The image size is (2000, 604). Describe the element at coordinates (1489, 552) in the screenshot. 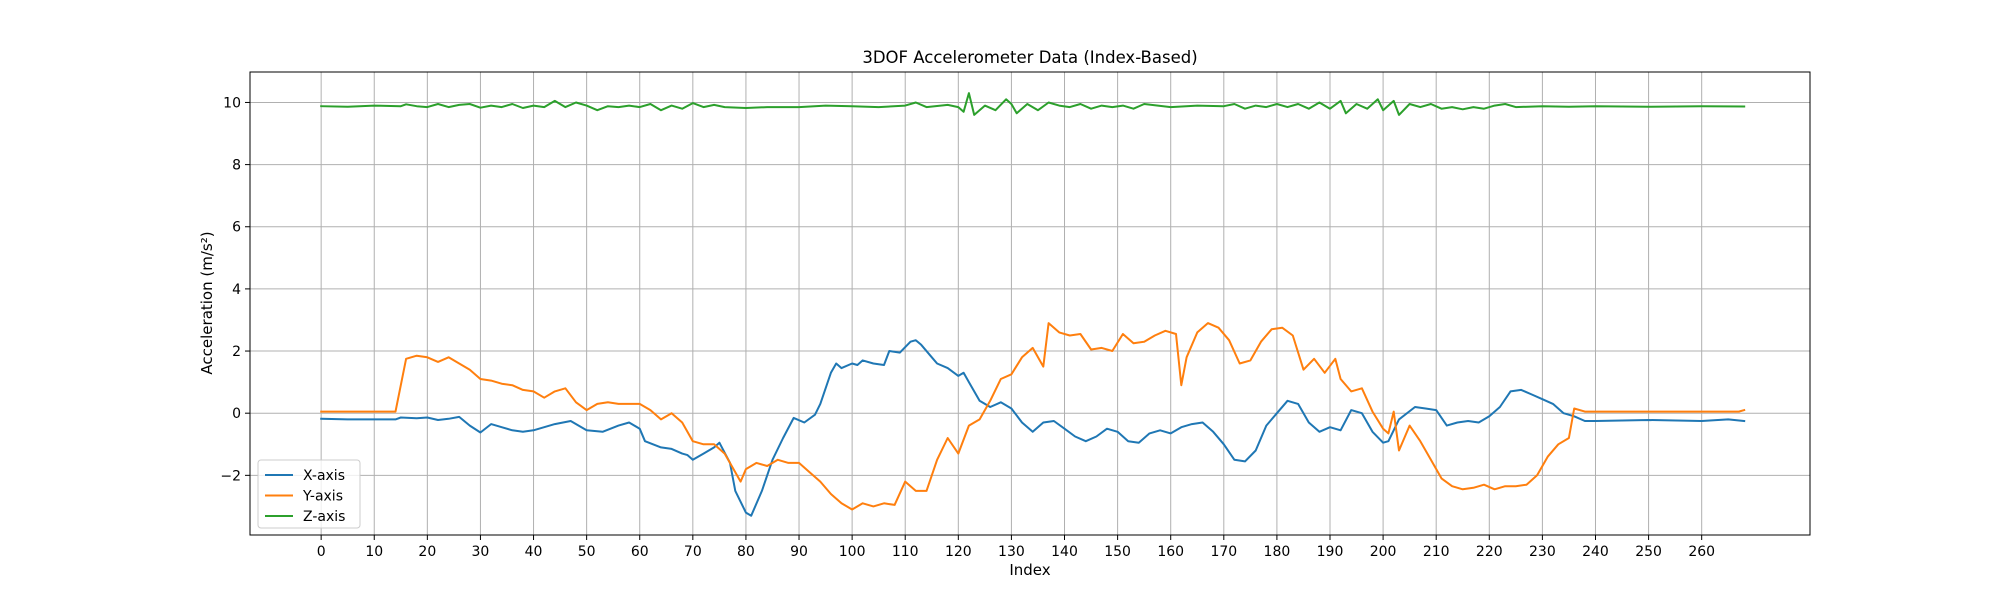

I see `x-tick-label: 220` at that location.